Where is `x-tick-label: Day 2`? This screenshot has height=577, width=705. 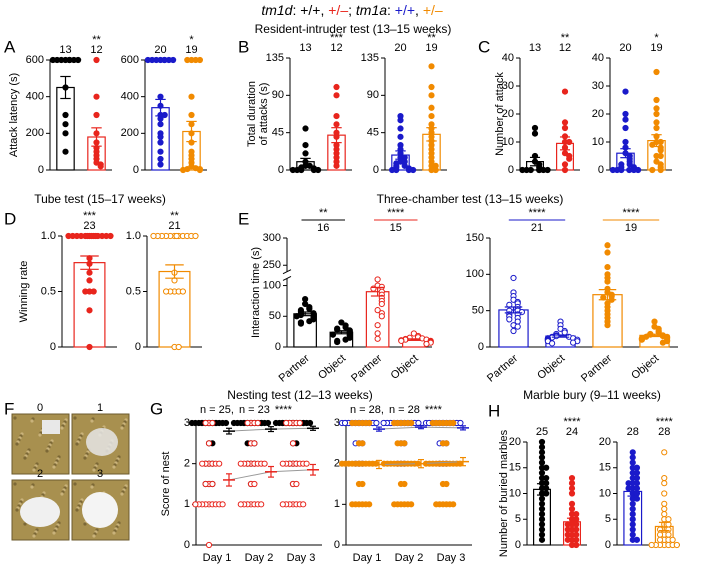
x-tick-label: Day 2 is located at coordinates (259, 558).